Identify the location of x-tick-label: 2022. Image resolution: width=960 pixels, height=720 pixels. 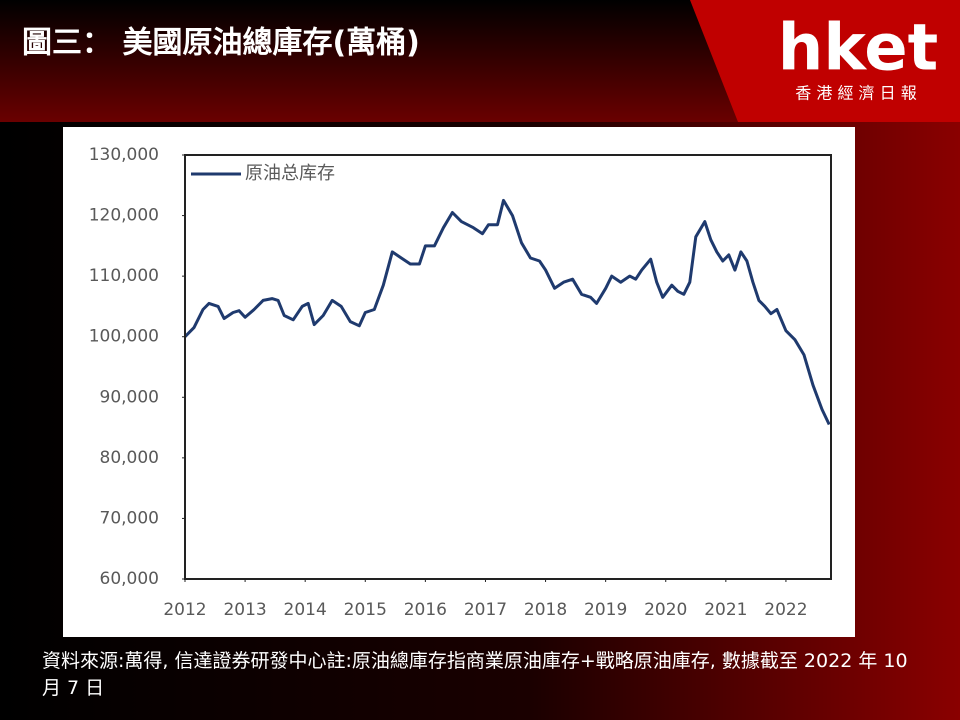
(785, 610).